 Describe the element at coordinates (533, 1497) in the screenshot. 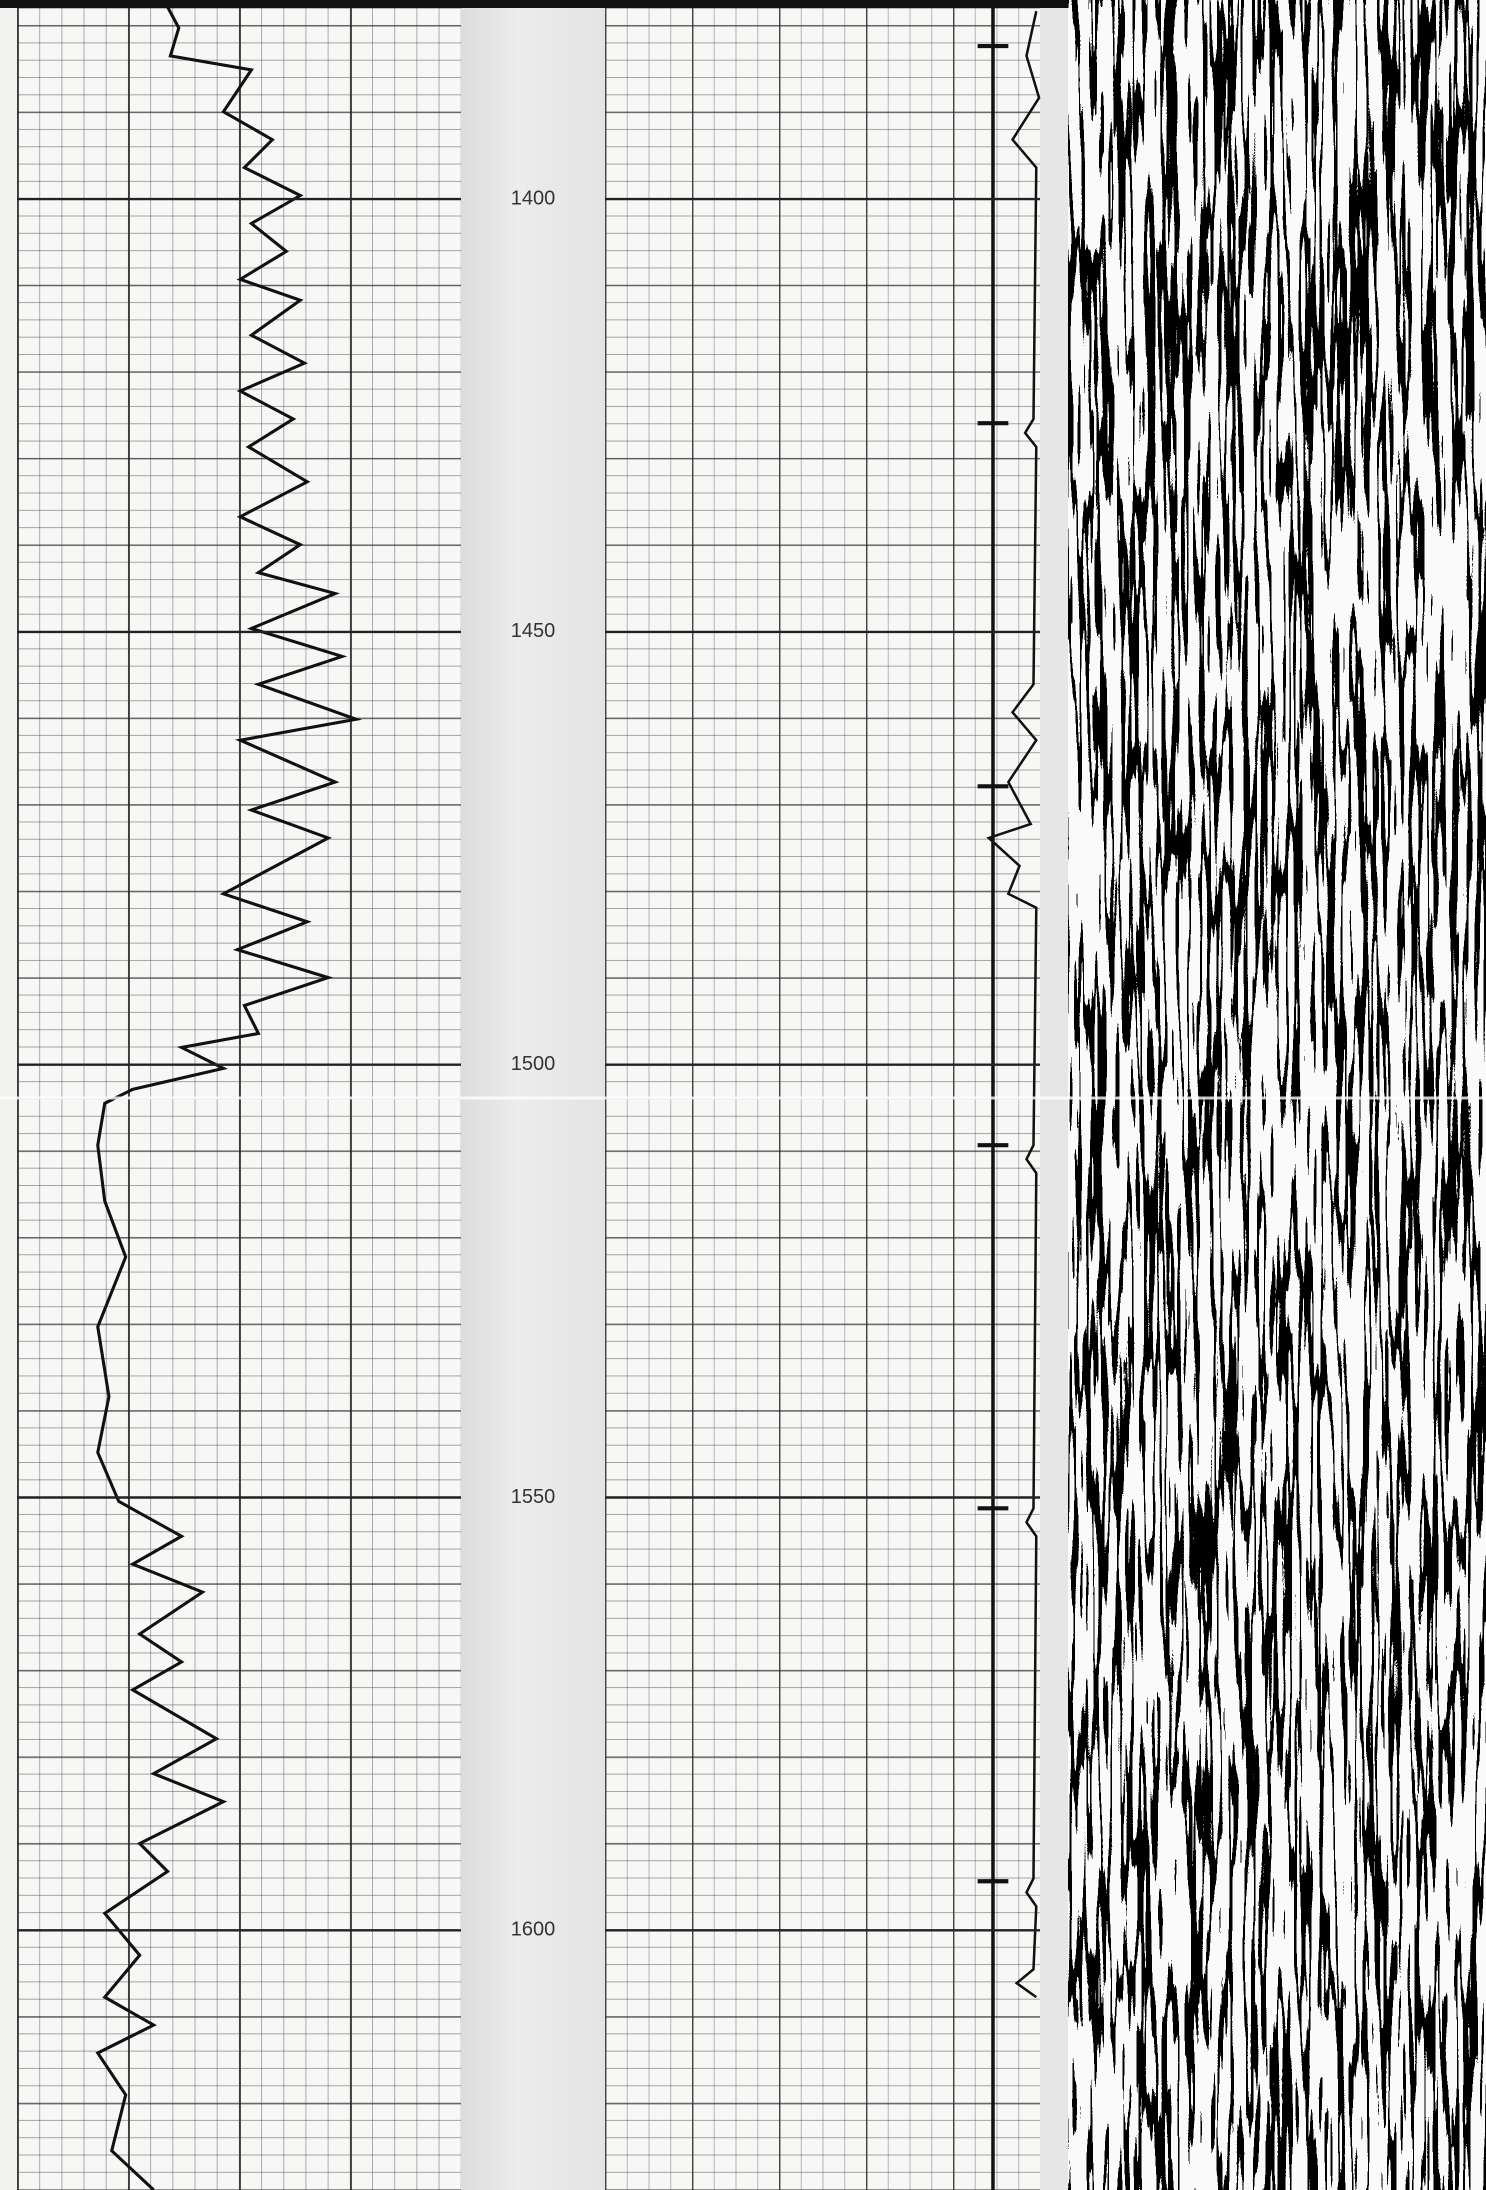

I see `depth-label: 1550` at that location.